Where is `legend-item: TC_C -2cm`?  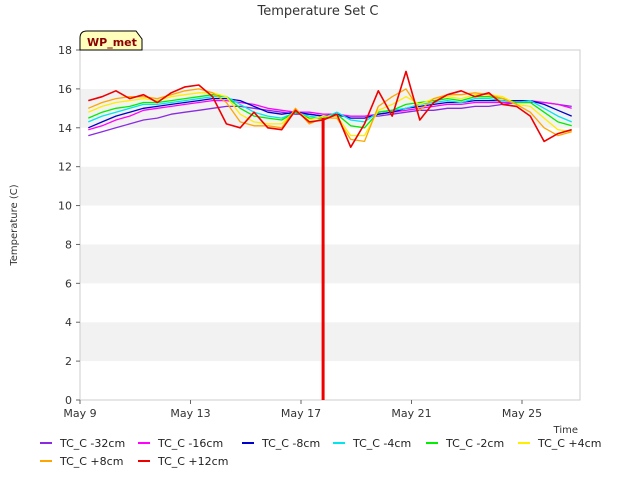
legend-item: TC_C -2cm is located at coordinates (465, 443).